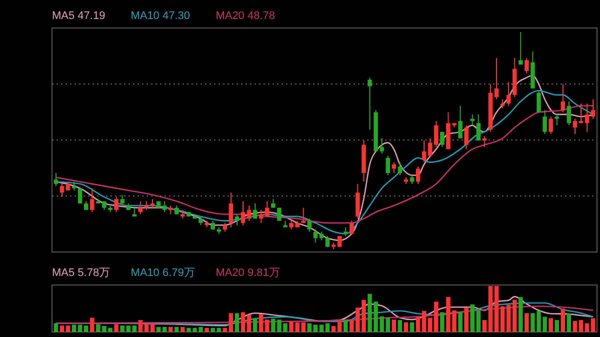 This screenshot has width=600, height=337. Describe the element at coordinates (160, 16) in the screenshot. I see `text: MA10 47.30` at that location.